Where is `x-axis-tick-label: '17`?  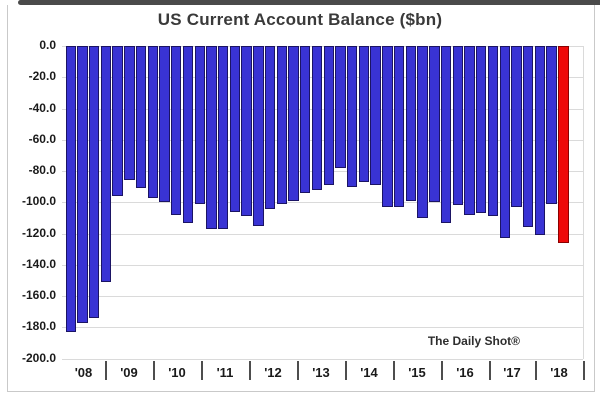 x-axis-tick-label: '17 is located at coordinates (512, 372).